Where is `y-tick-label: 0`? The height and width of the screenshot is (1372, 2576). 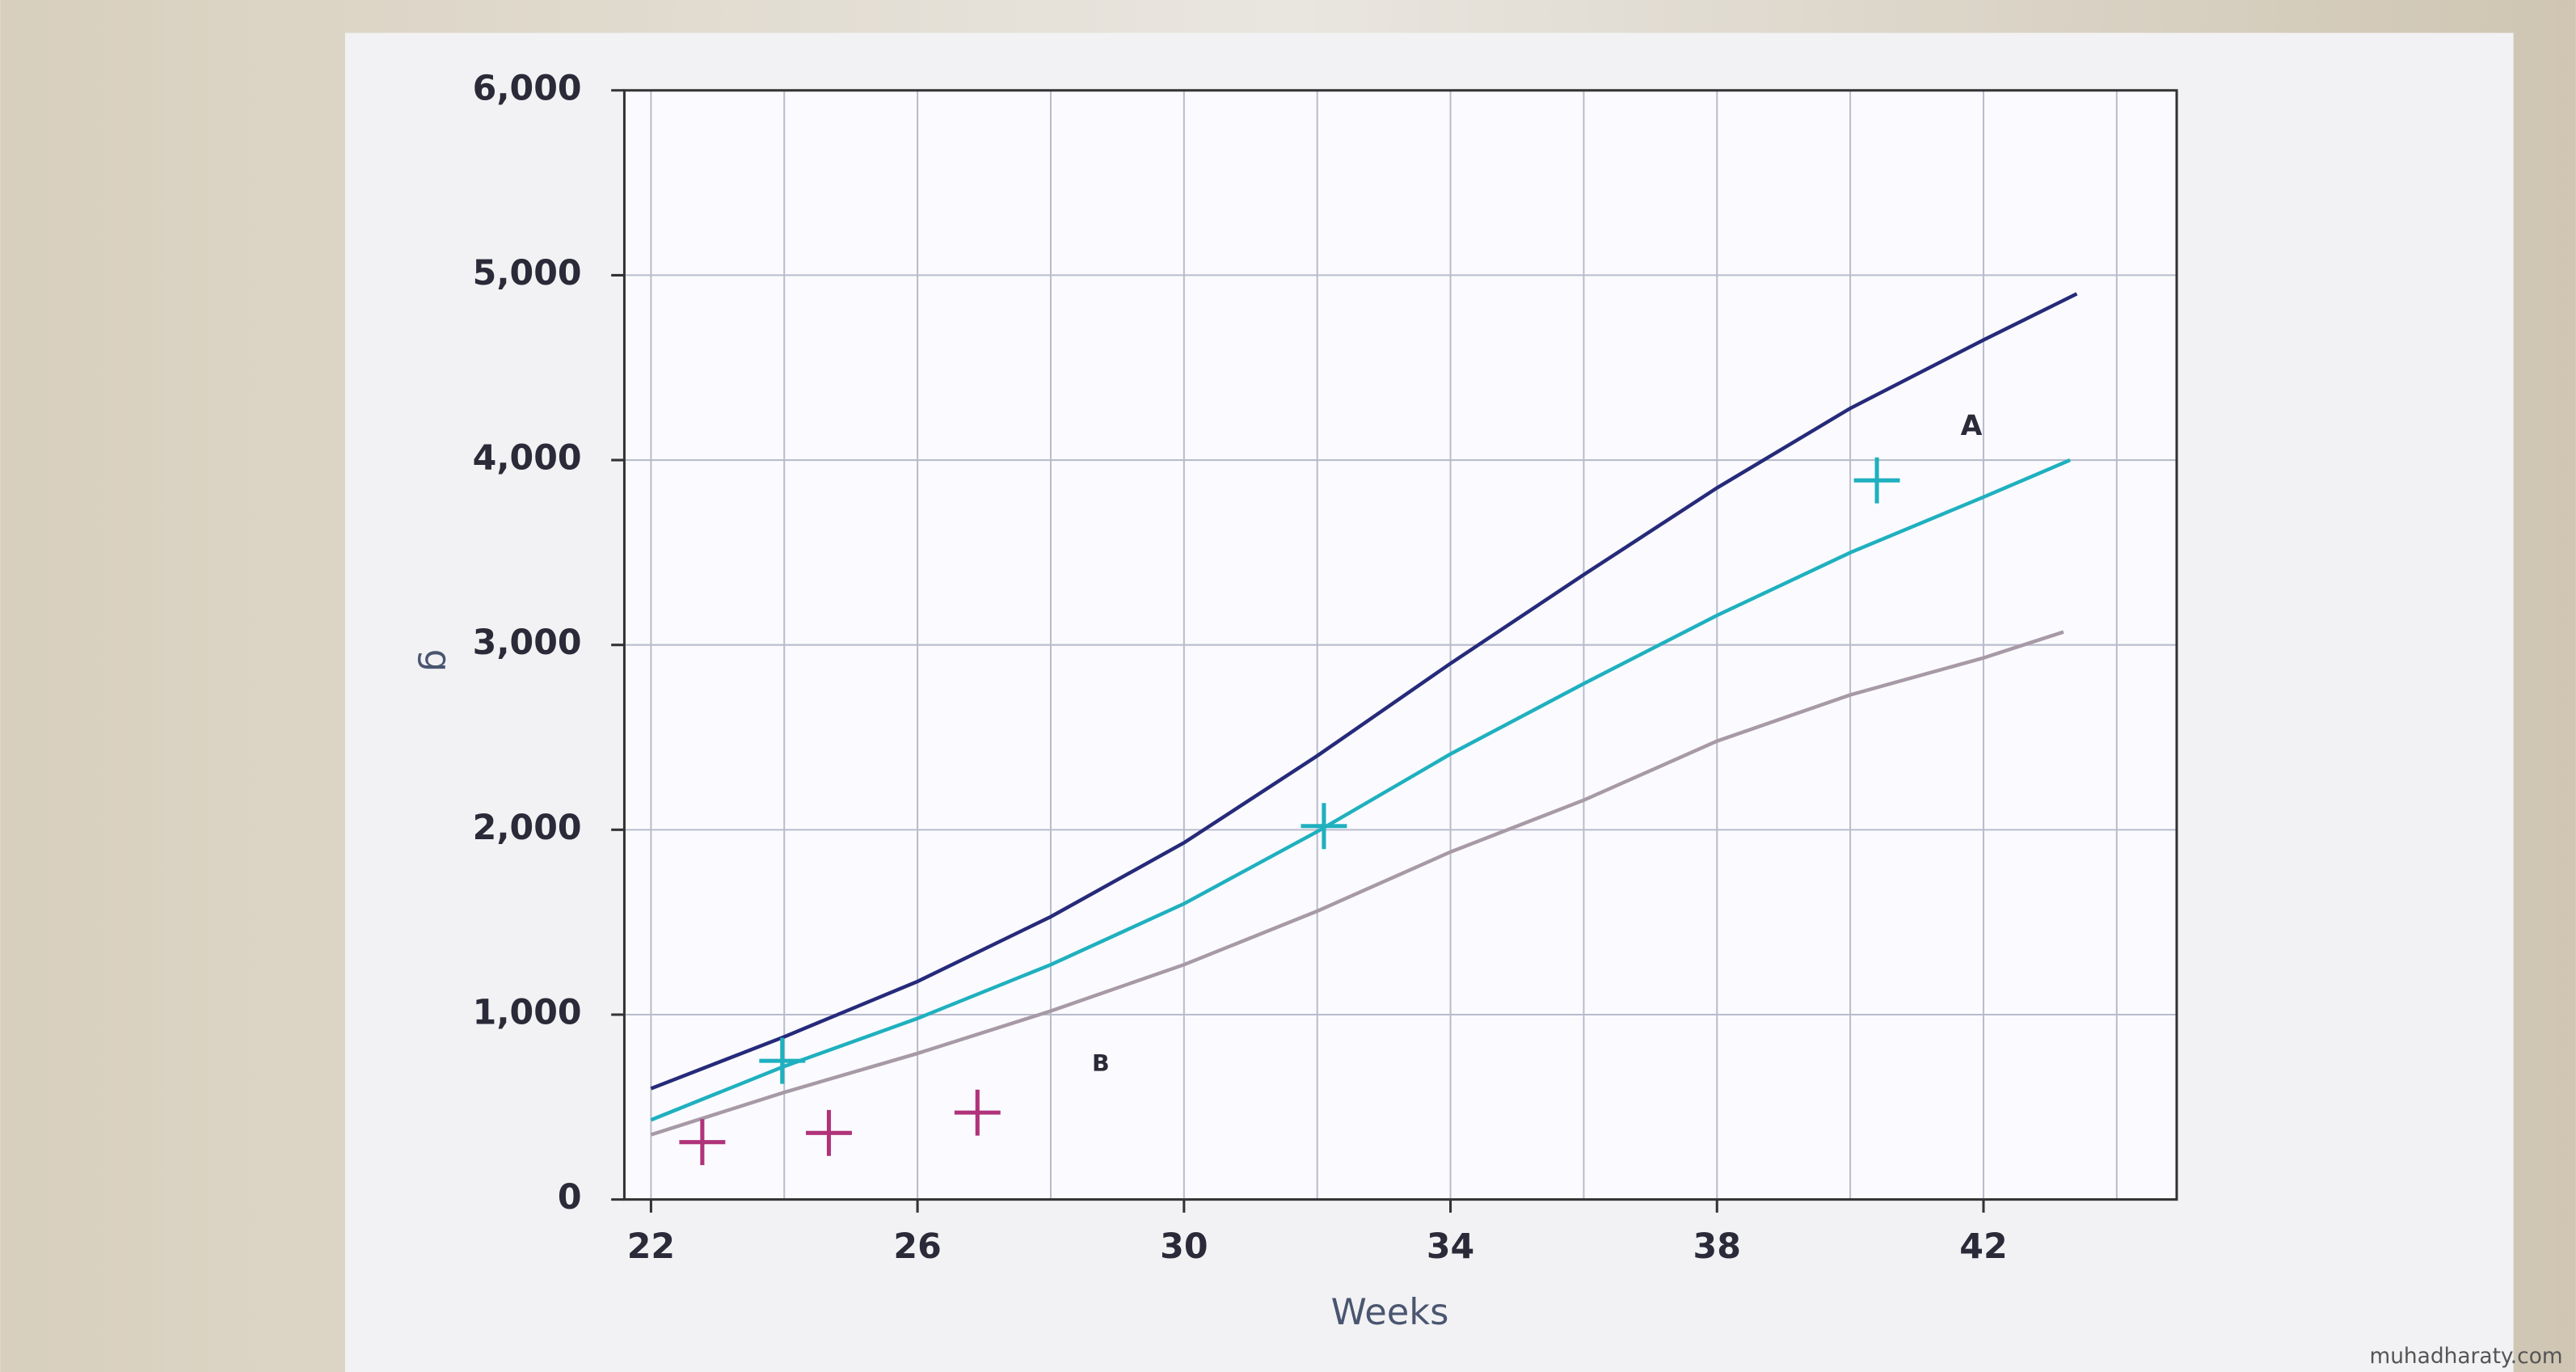
y-tick-label: 0 is located at coordinates (570, 1197).